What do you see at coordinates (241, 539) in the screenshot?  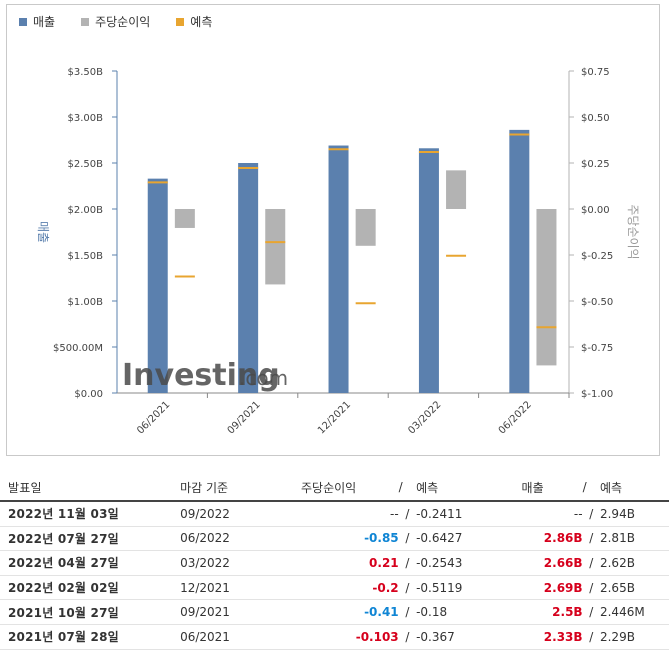 I see `row-period: 06/2022` at bounding box center [241, 539].